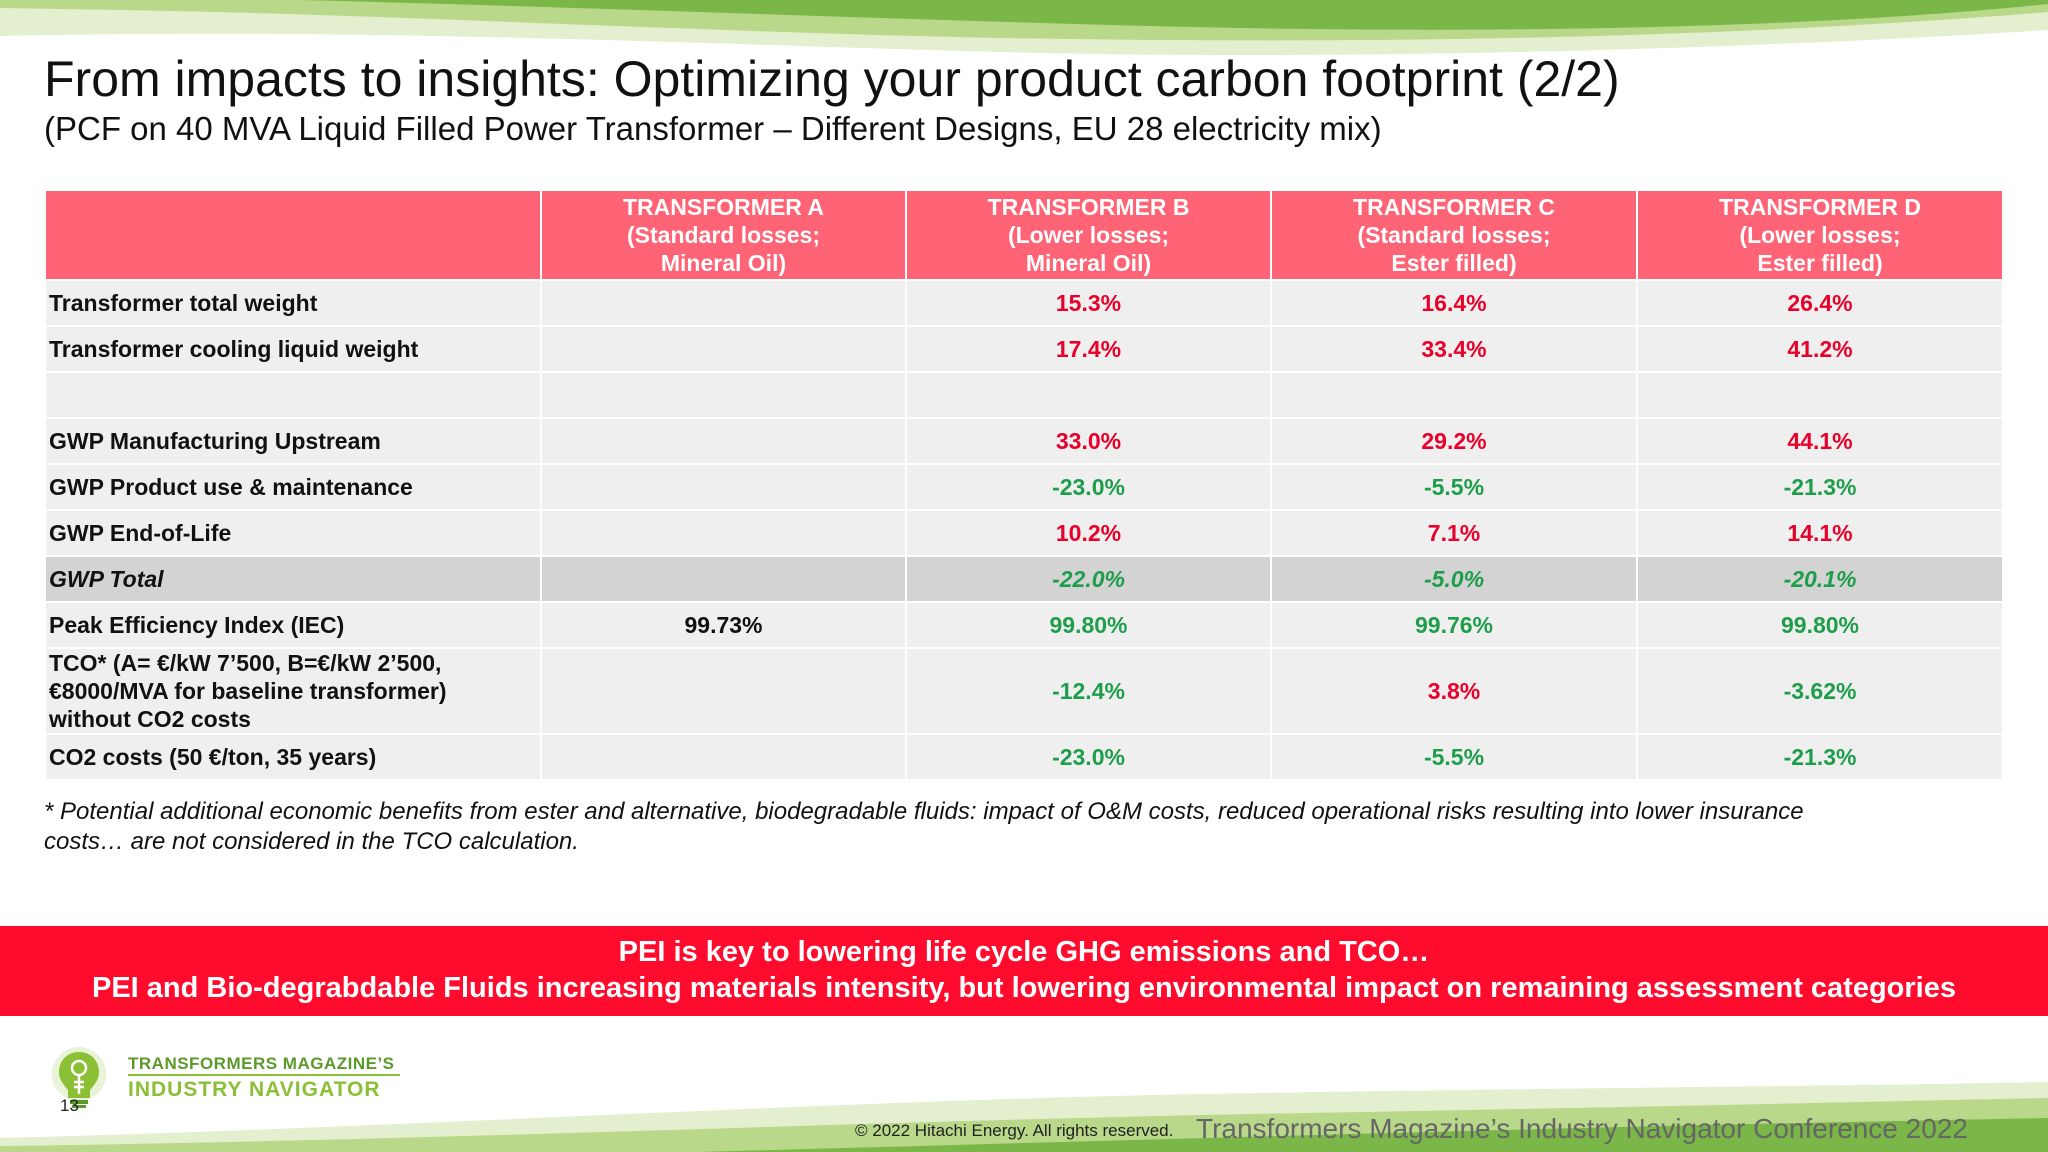 The width and height of the screenshot is (2048, 1152). Describe the element at coordinates (1454, 579) in the screenshot. I see `cell-transformer-c: -5.0%` at that location.